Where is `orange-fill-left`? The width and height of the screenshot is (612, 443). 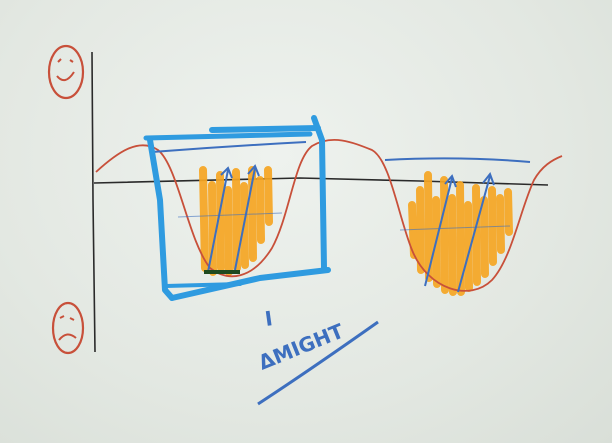
orange-fill-left is located at coordinates (236, 221).